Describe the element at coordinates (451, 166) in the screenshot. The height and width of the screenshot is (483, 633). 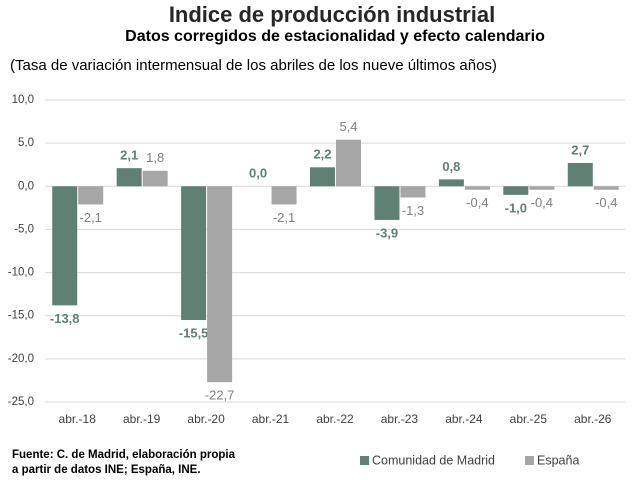
I see `data-label: 0,8` at that location.